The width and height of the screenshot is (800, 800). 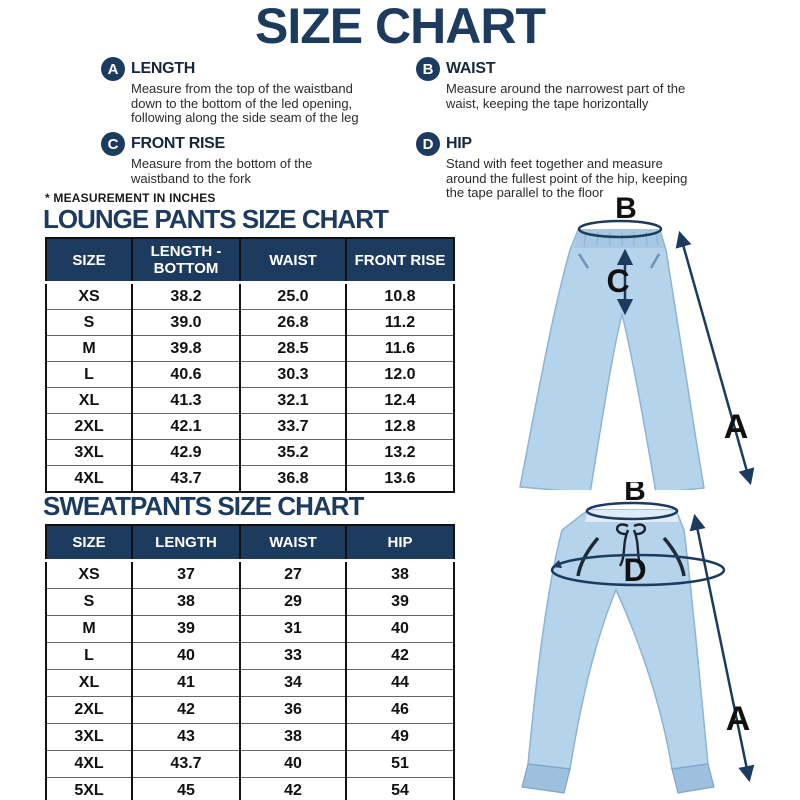 I want to click on table-row: XS 37 27 38, so click(x=250, y=574).